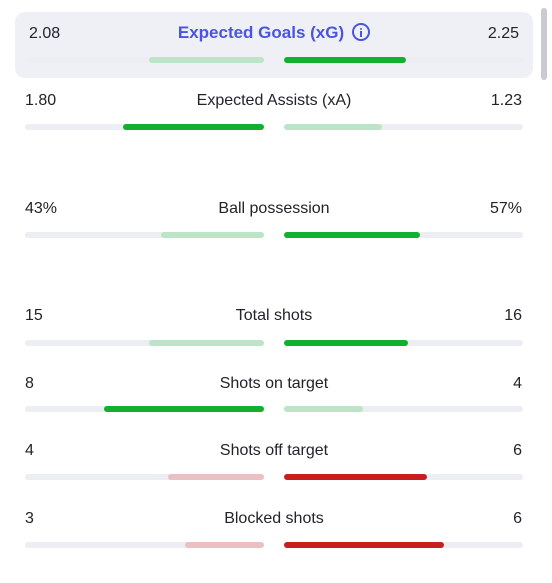  I want to click on stat-label: Blocked shots, so click(274, 518).